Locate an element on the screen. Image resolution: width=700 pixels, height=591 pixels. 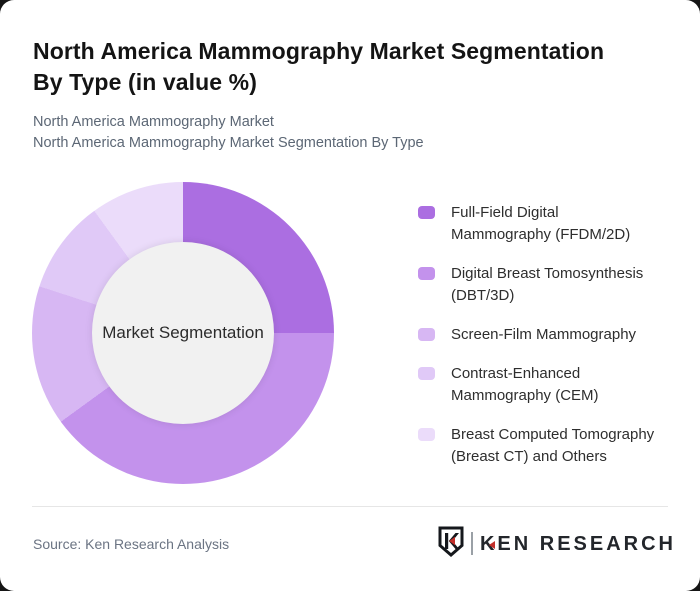
legend-swatch-cem is located at coordinates (426, 373).